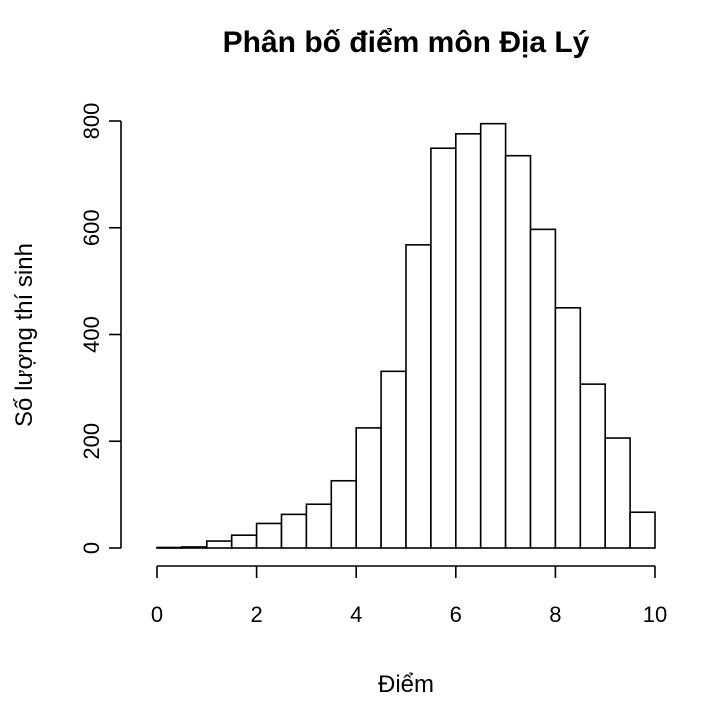  I want to click on y-tick-label: 800, so click(91, 121).